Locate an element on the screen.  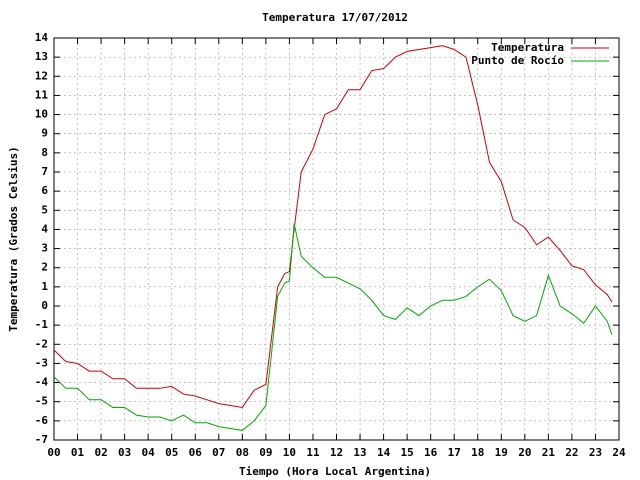
x-tick-label: 06 is located at coordinates (196, 452).